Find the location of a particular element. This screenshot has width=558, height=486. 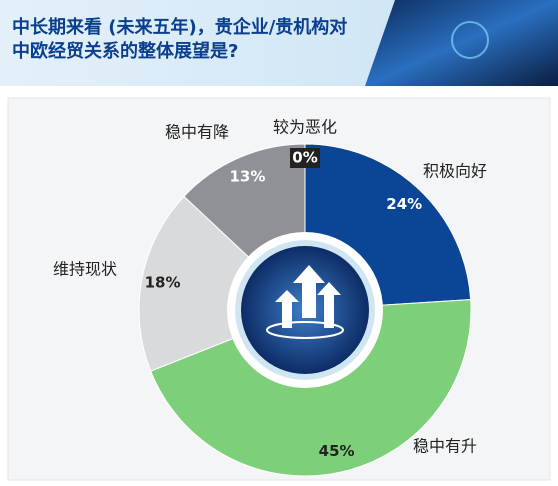

value-label-box is located at coordinates (305, 158).